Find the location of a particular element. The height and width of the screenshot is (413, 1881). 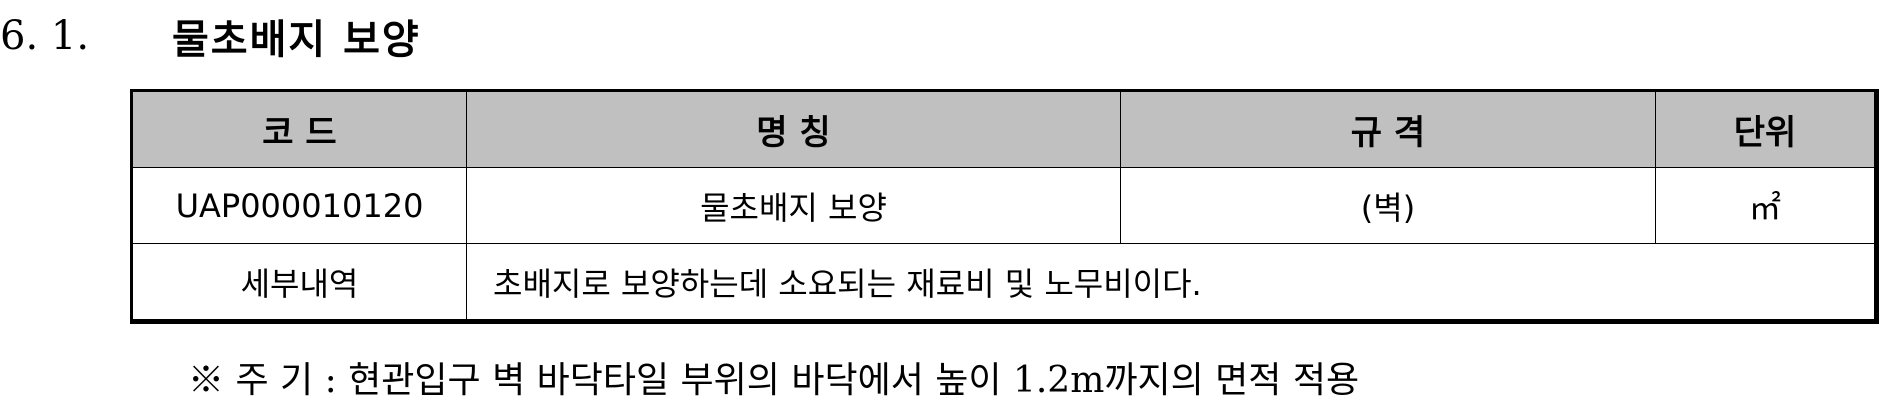

section-heading: 6. 1. 물초배지 보양 is located at coordinates (210, 36).